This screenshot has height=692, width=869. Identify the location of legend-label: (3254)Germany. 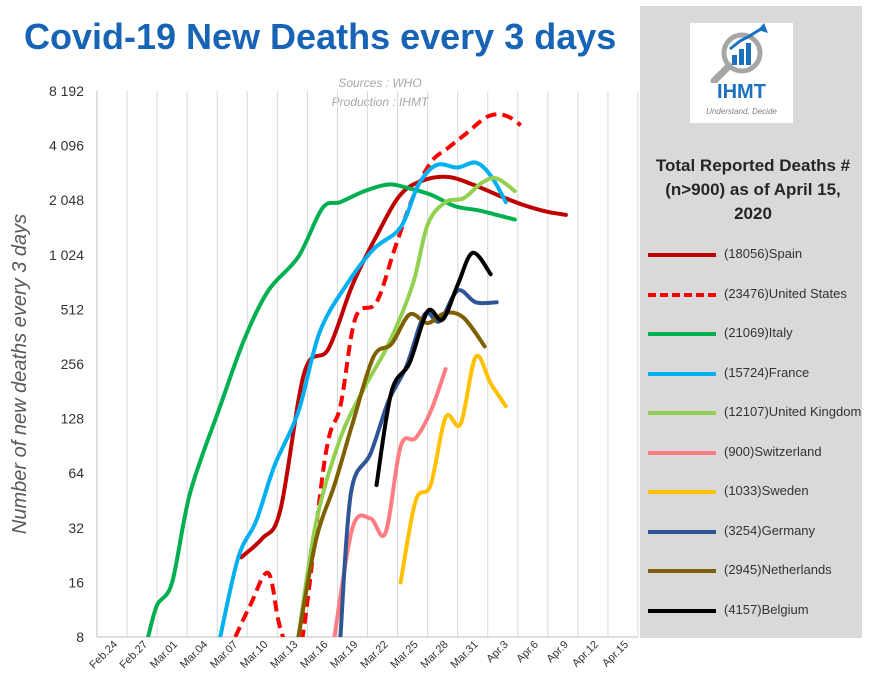
(770, 530).